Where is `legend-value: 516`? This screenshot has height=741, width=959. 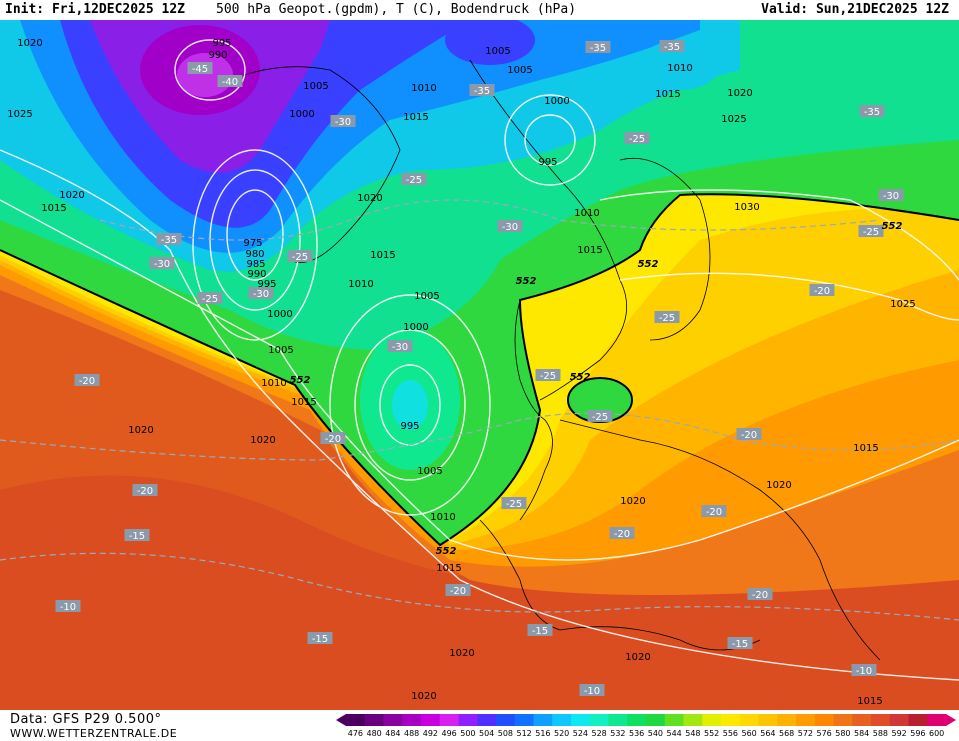 legend-value: 516 is located at coordinates (543, 733).